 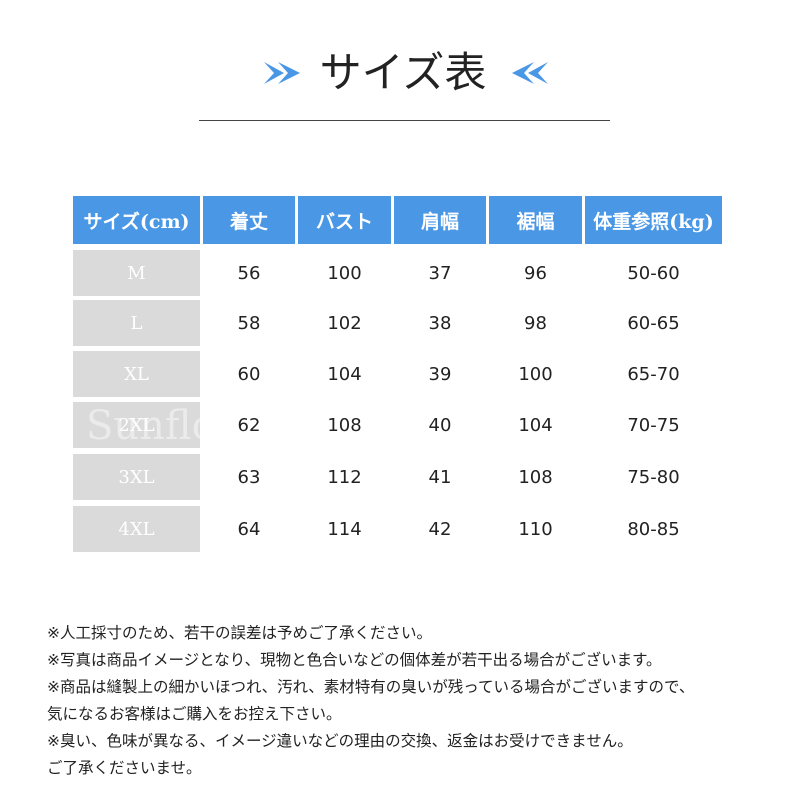 What do you see at coordinates (530, 73) in the screenshot?
I see `chevron-left-icon` at bounding box center [530, 73].